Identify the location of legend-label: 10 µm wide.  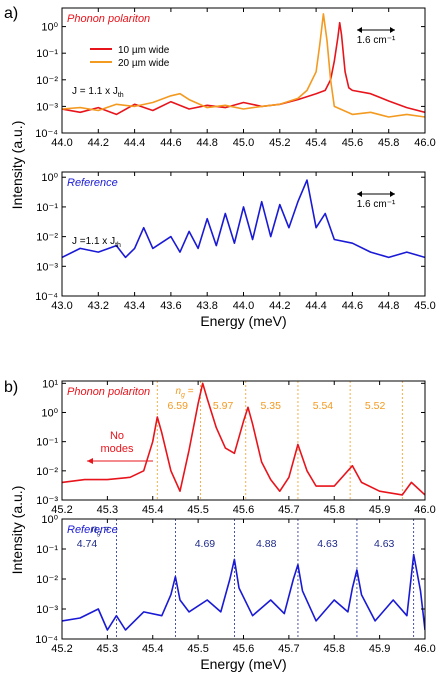
(144, 50).